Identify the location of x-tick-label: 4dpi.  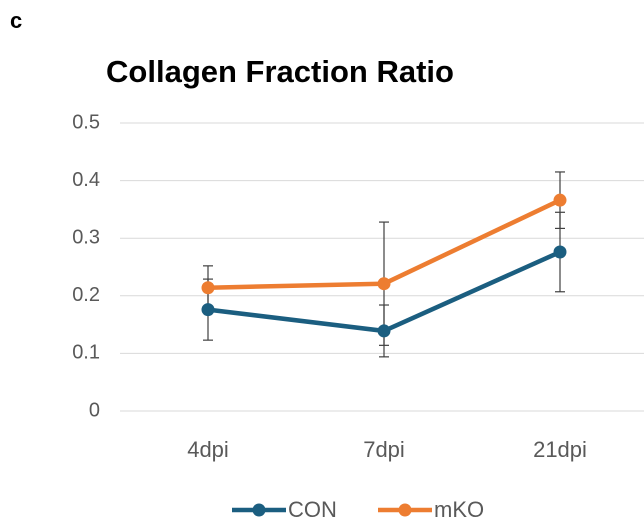
(208, 449).